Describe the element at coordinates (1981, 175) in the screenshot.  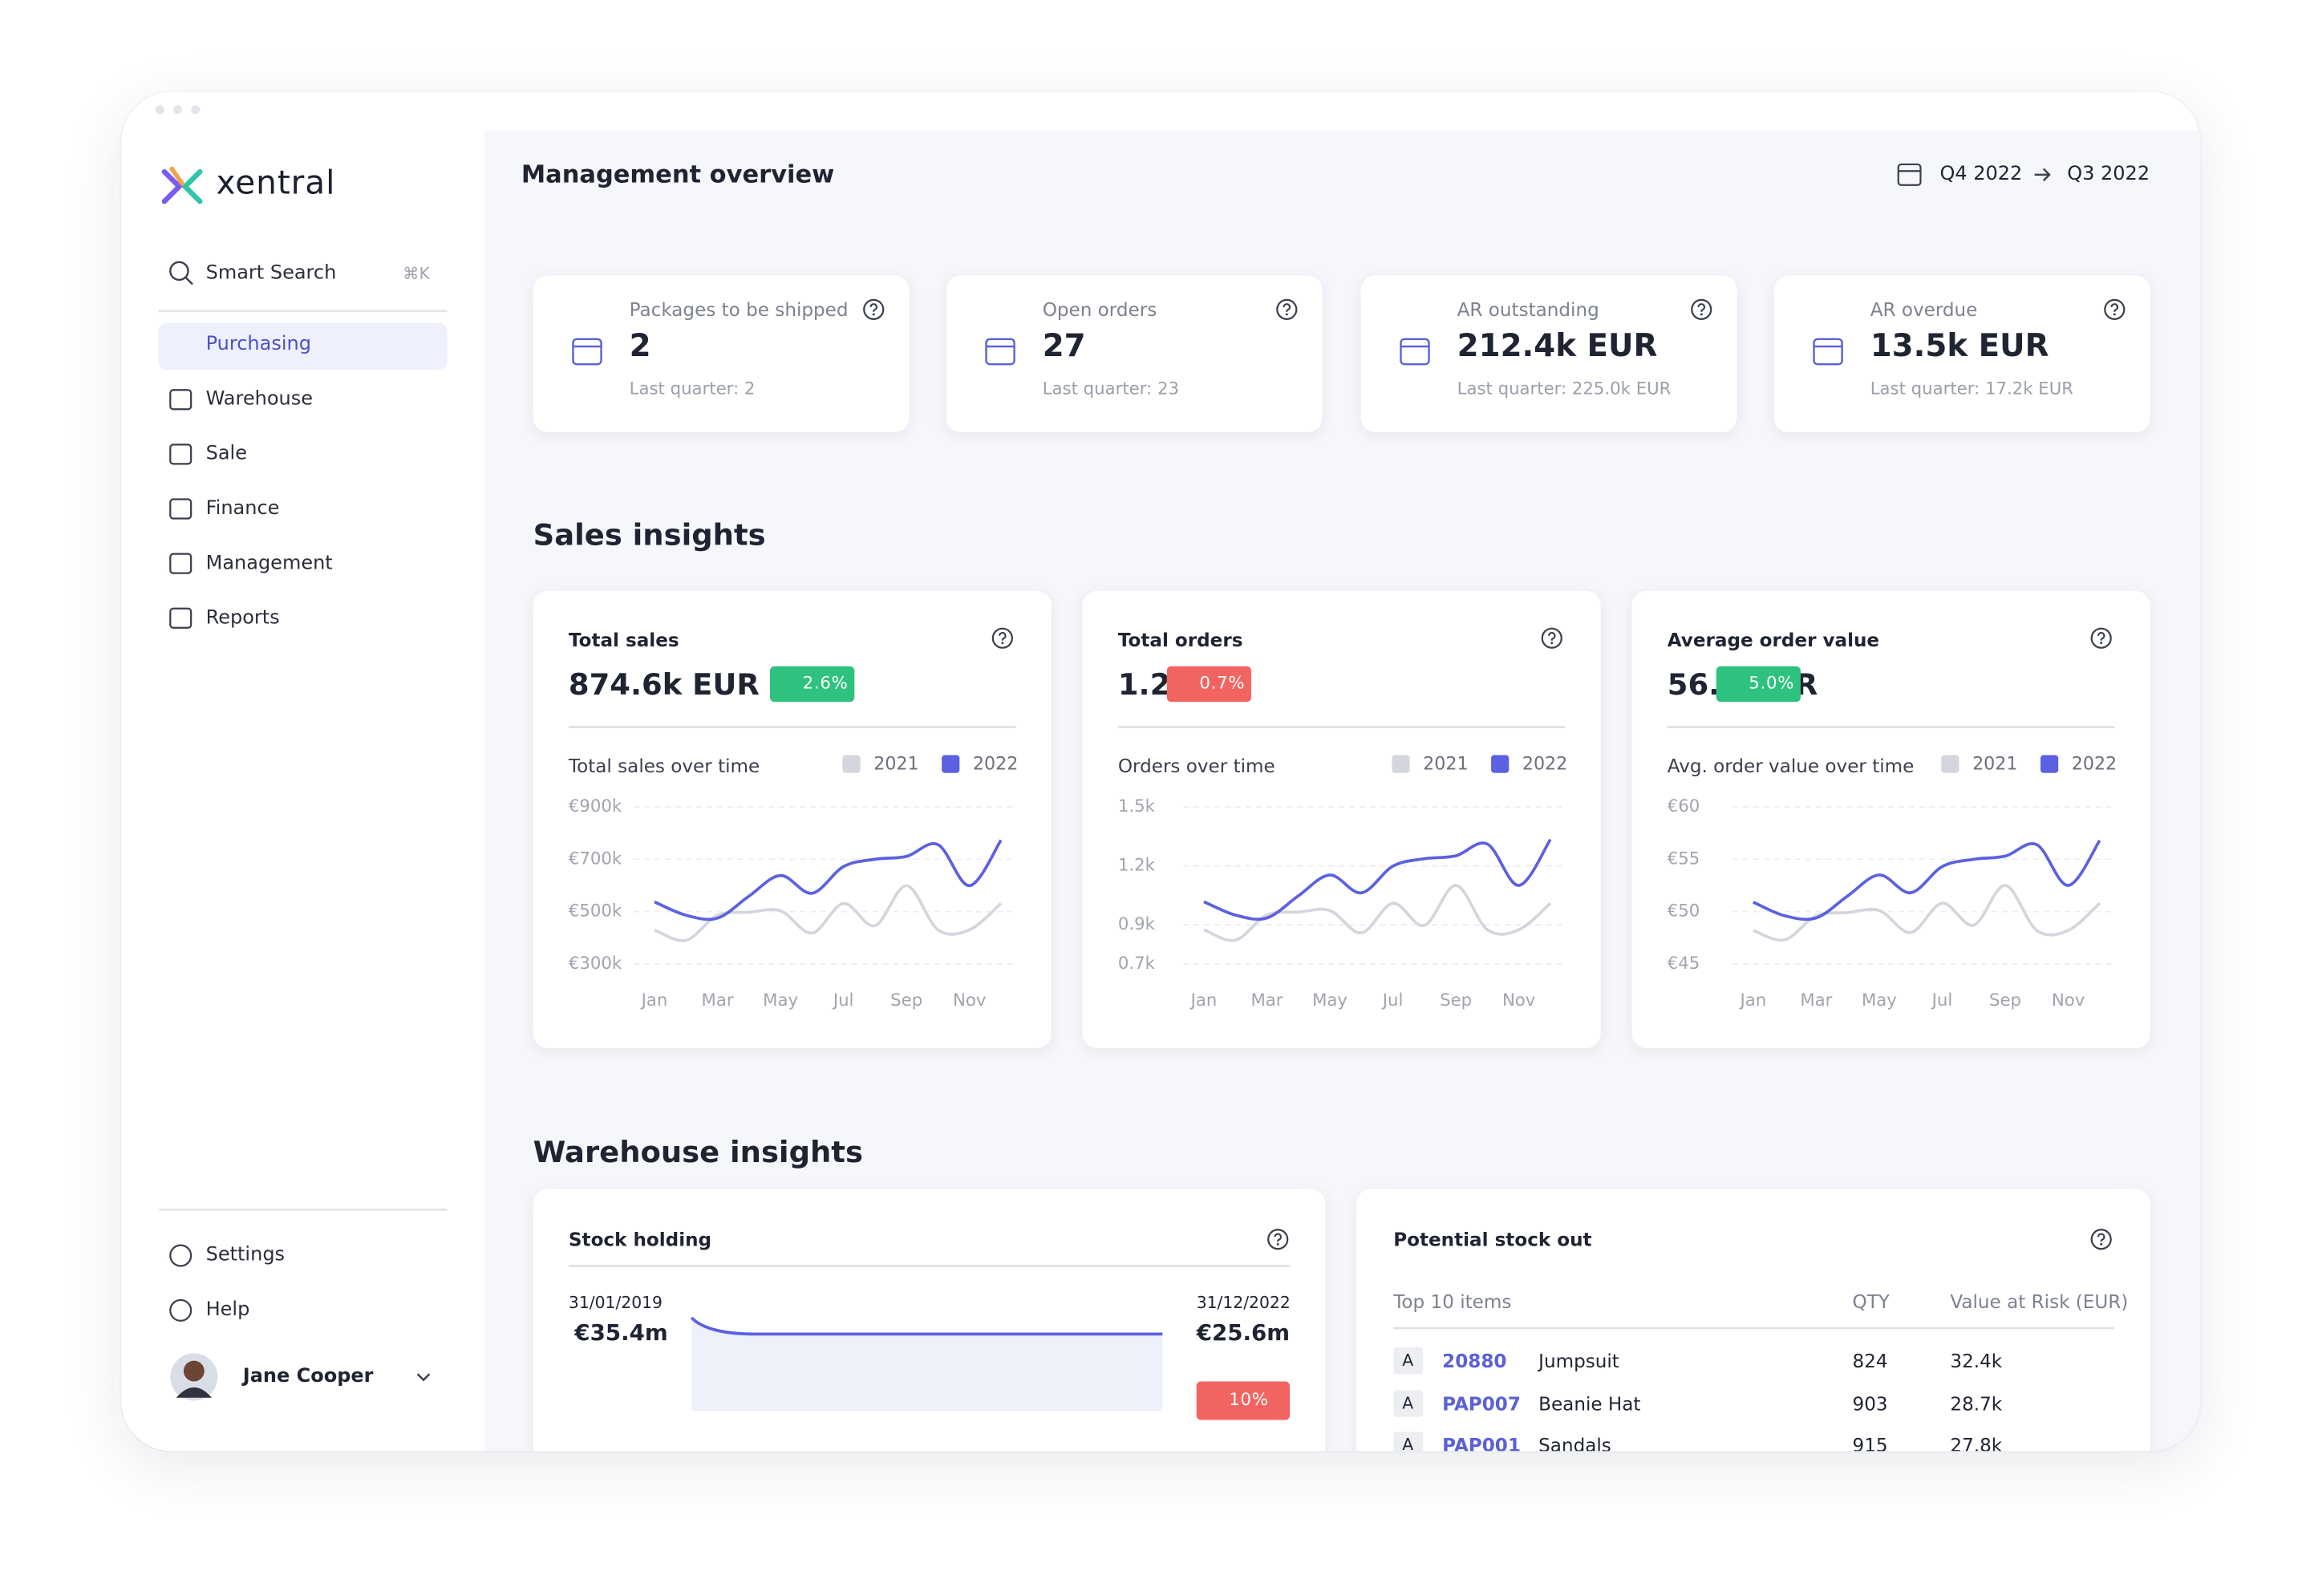
I see `period-start: Q4 2022` at that location.